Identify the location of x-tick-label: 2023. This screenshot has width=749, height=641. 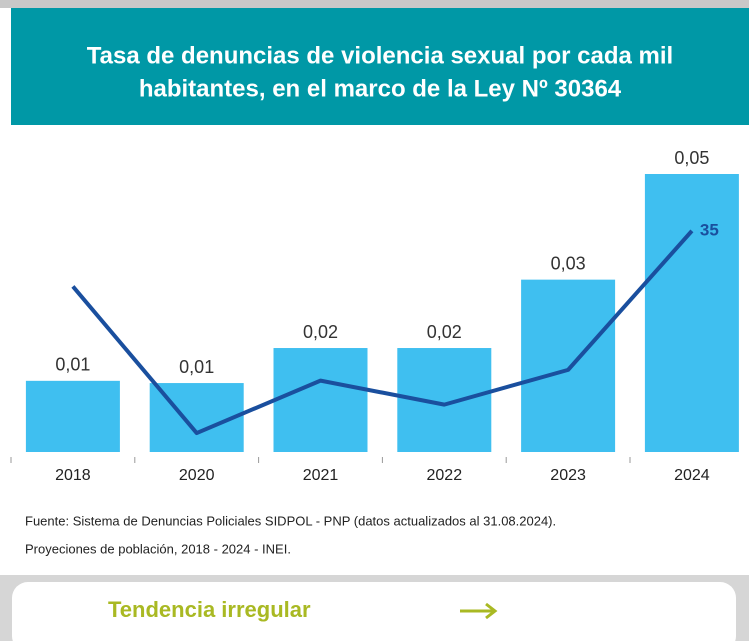
(568, 475).